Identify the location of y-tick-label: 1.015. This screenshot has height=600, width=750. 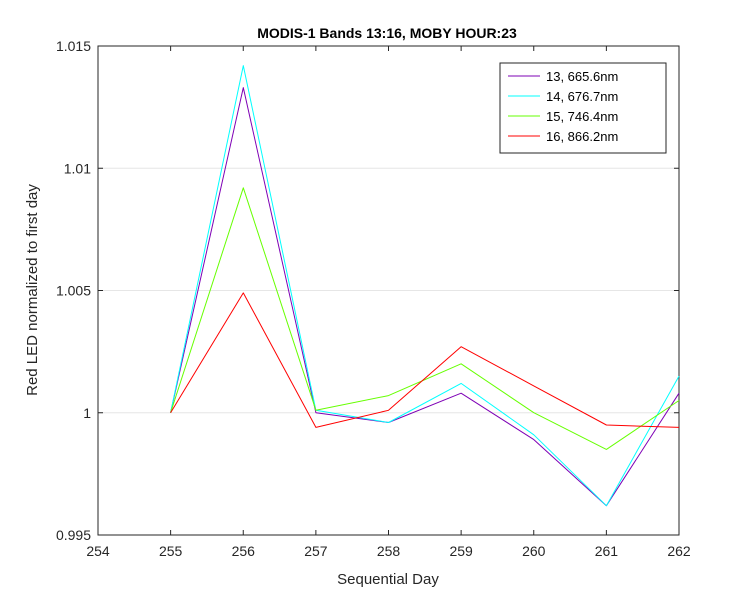
(73, 46).